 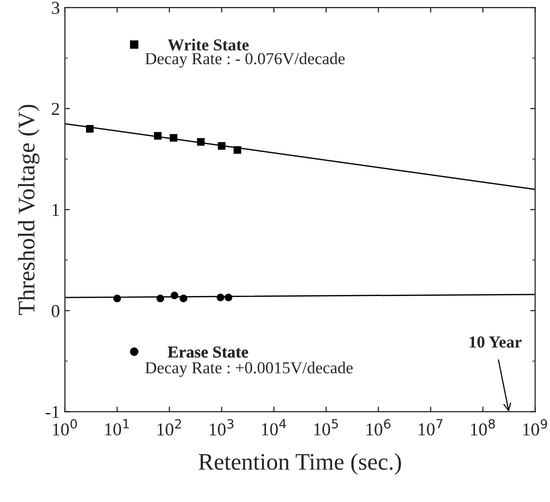 I want to click on x-tick-label: 10$^{7}$, so click(x=430, y=427).